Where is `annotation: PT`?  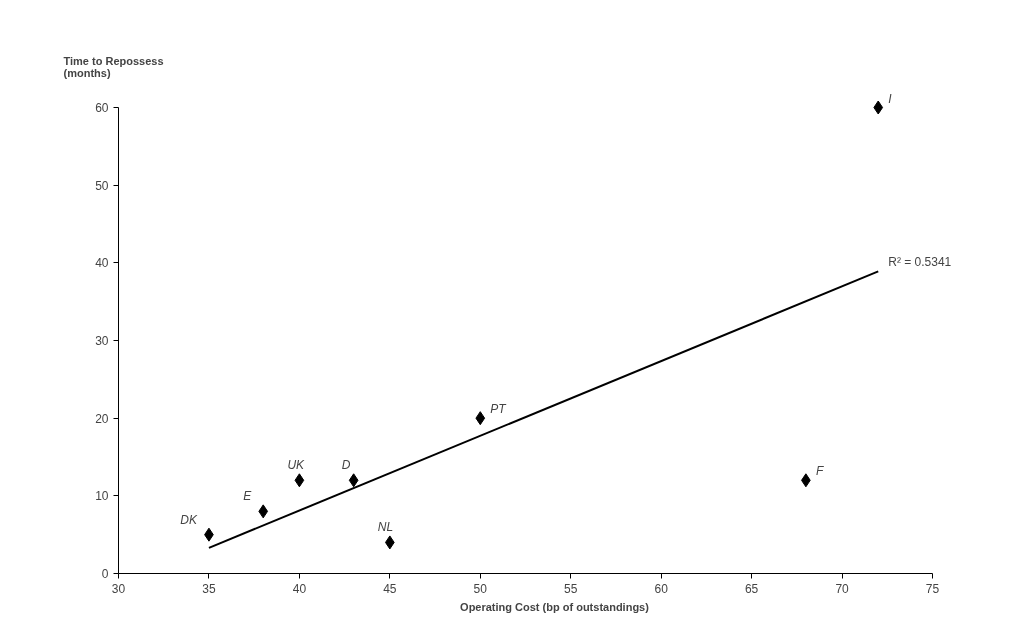
annotation: PT is located at coordinates (499, 409).